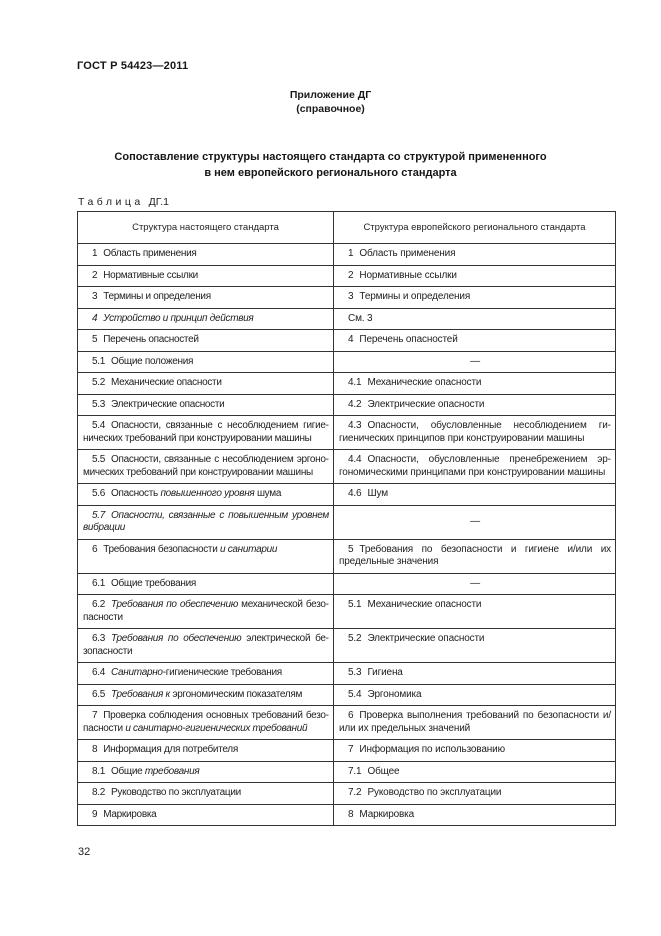 The height and width of the screenshot is (936, 661). Describe the element at coordinates (157, 296) in the screenshot. I see `clause-text: Термины и определения` at that location.